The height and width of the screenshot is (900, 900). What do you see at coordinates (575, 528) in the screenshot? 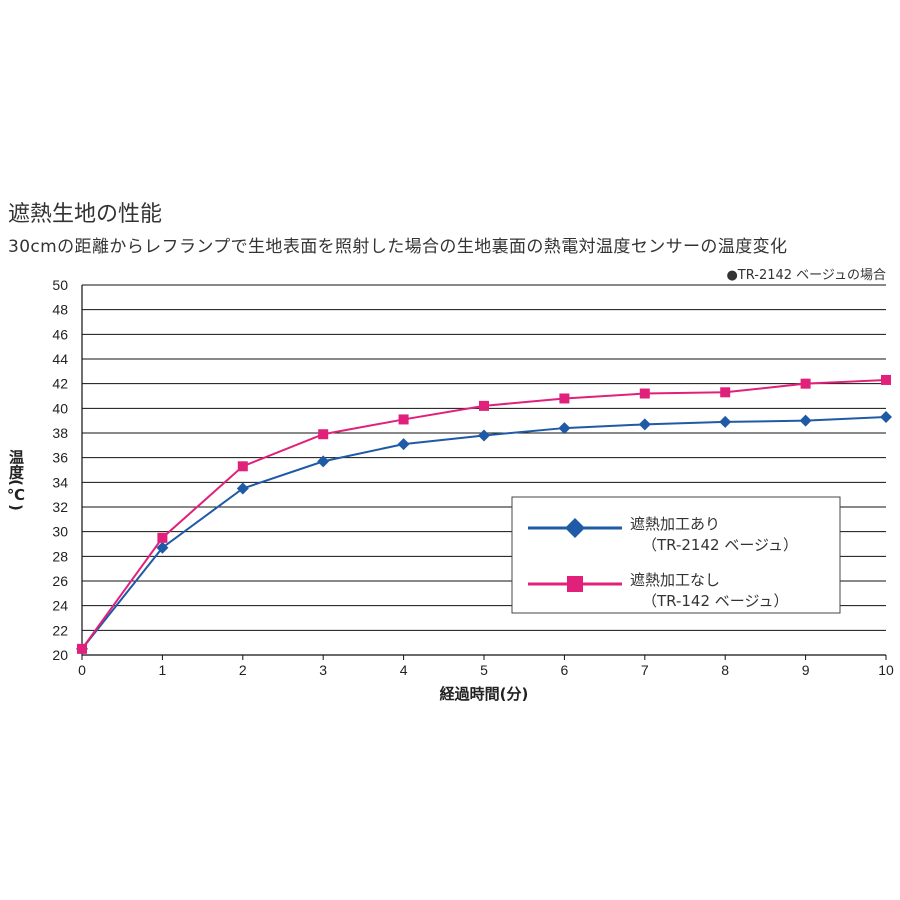
I see `legend-marker-diamond` at bounding box center [575, 528].